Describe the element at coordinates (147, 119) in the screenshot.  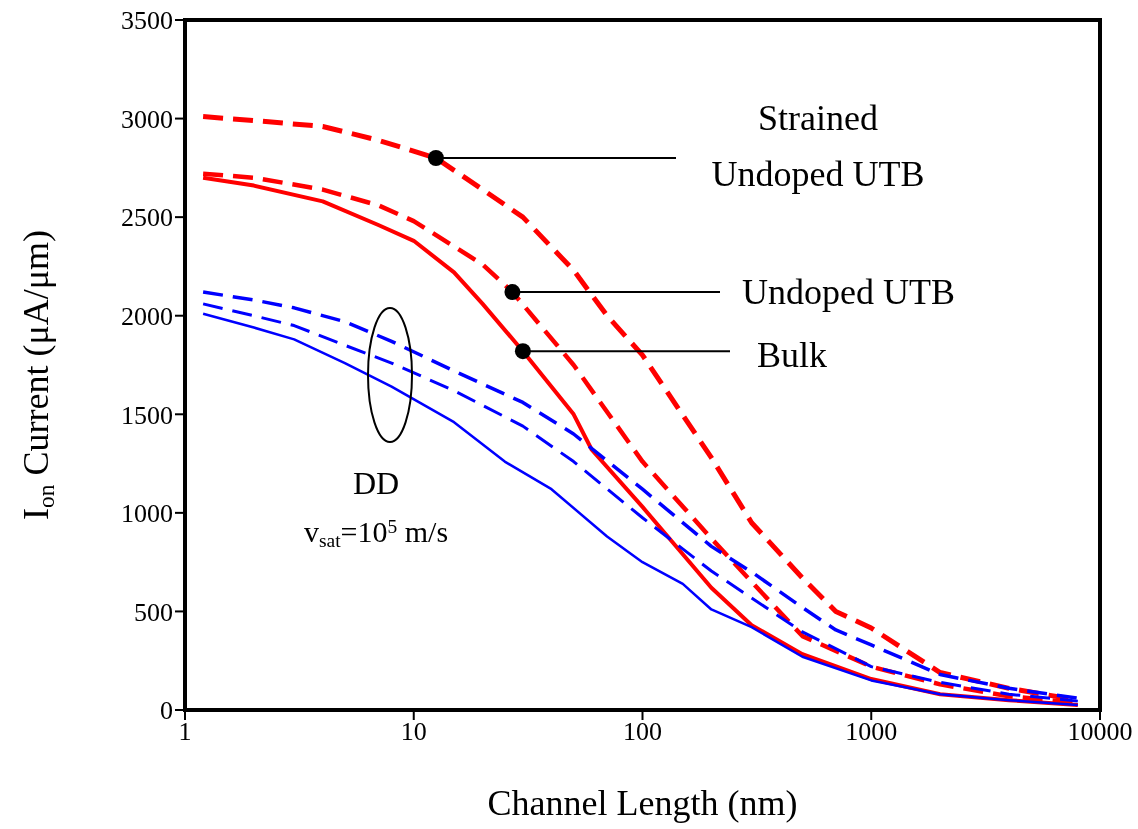
I see `y-tick-label: 3000` at that location.